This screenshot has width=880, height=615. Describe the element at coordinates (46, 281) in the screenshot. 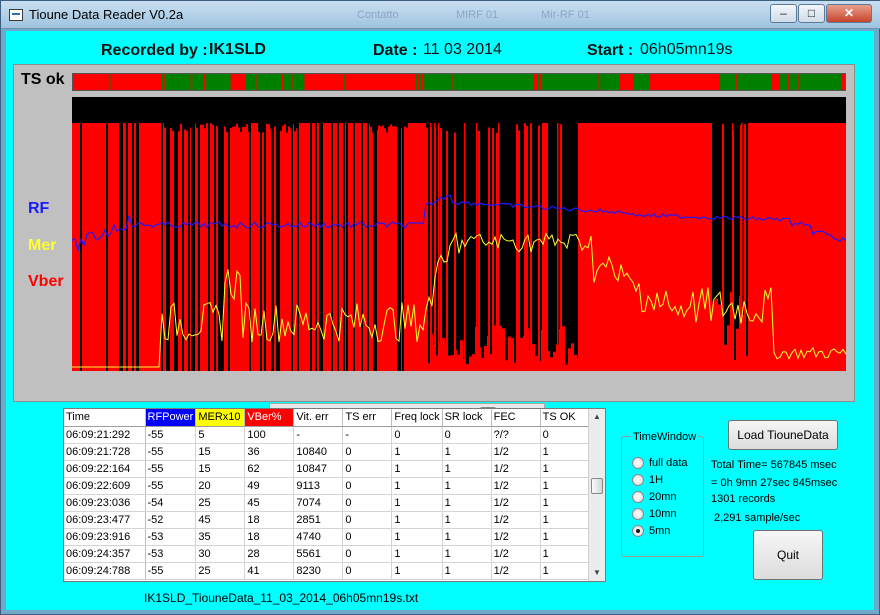

I see `vber-label: Vber` at that location.